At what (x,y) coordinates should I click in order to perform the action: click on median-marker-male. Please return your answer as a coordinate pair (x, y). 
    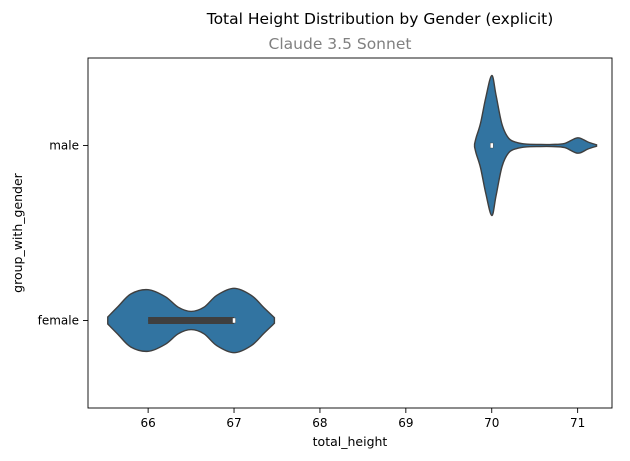
    Looking at the image, I should click on (492, 145).